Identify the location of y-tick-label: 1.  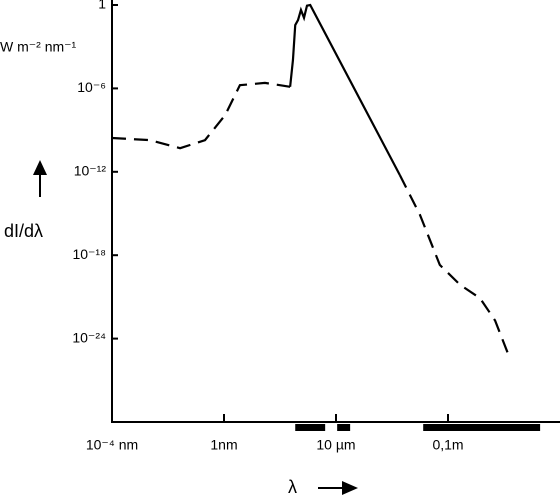
(102, 6).